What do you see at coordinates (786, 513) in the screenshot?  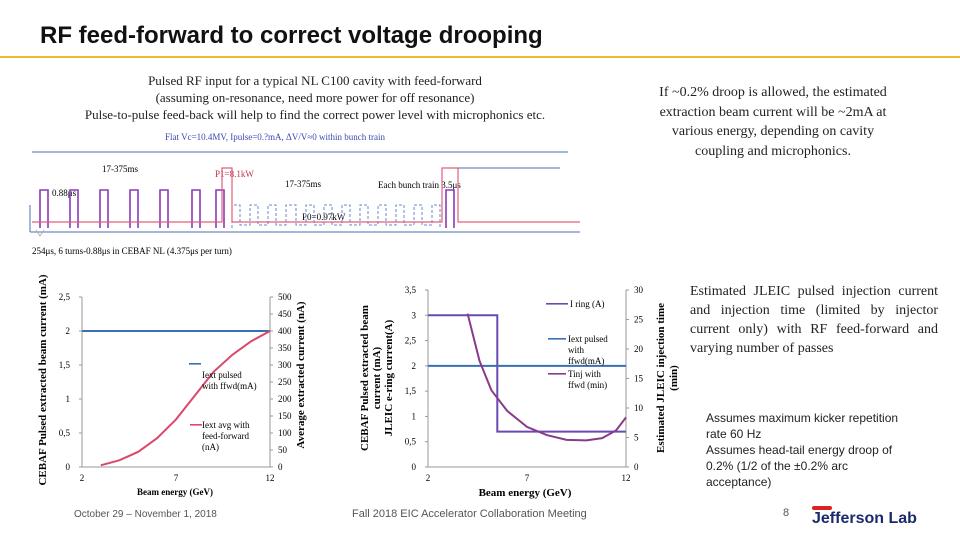 I see `page-number: 8` at bounding box center [786, 513].